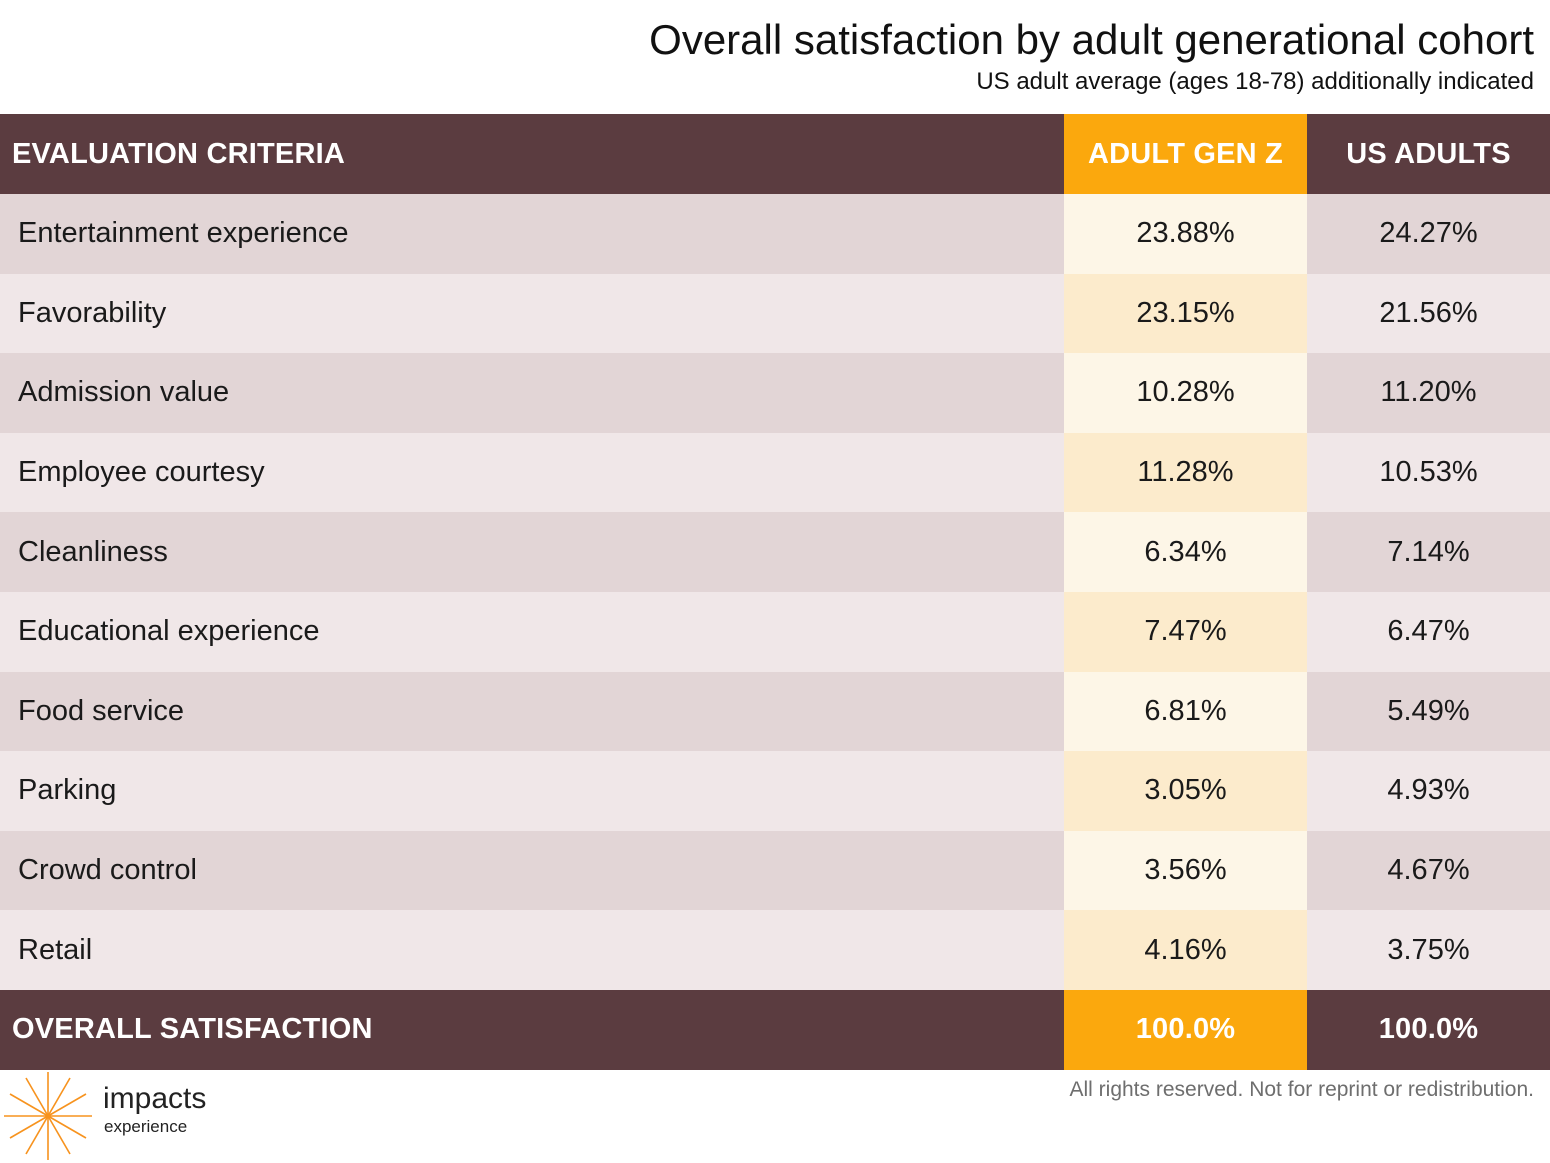  What do you see at coordinates (532, 1029) in the screenshot?
I see `total-label: OVERALL SATISFACTION` at bounding box center [532, 1029].